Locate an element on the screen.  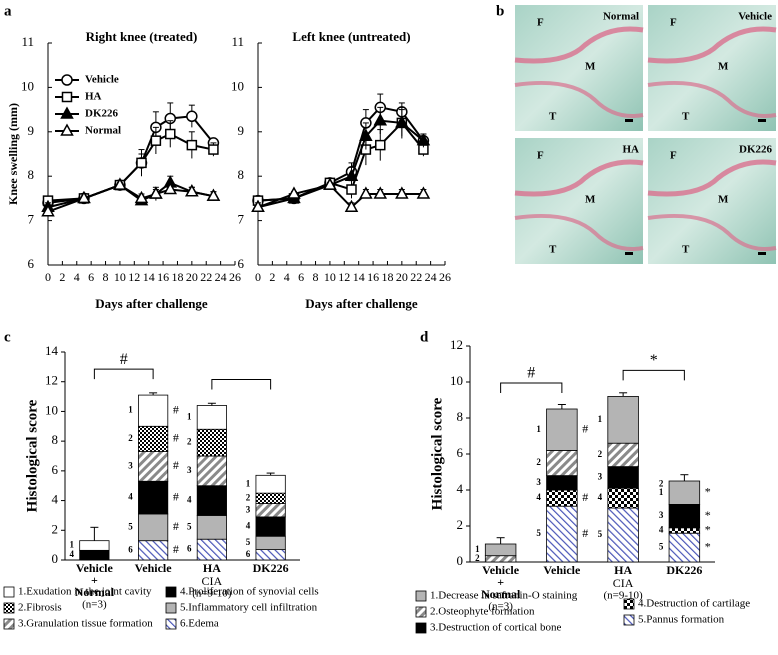
group-n: (n=9-10) is located at coordinates (212, 594).